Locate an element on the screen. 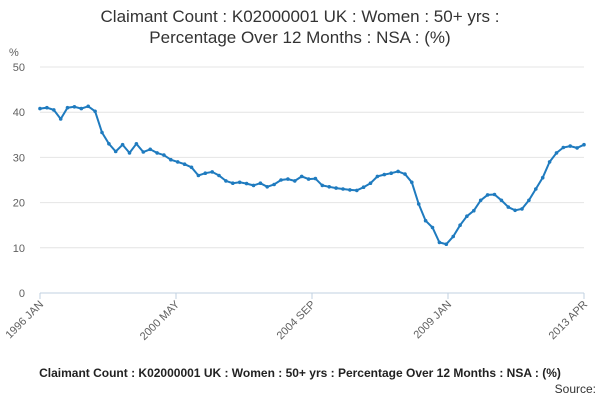  source-label: Source: is located at coordinates (575, 389).